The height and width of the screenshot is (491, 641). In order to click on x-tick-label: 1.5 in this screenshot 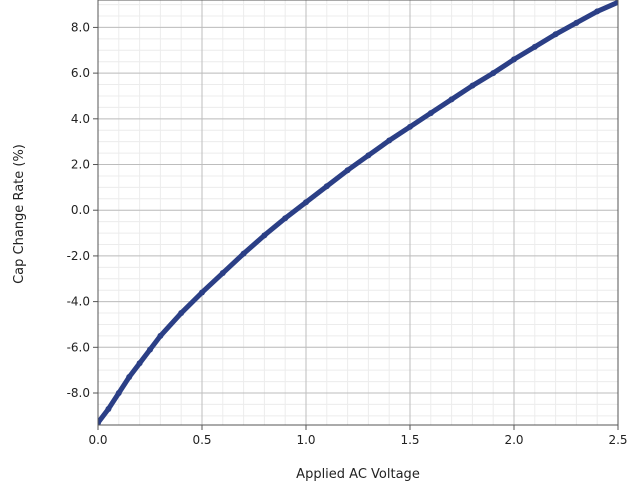, I will do `click(409, 440)`.